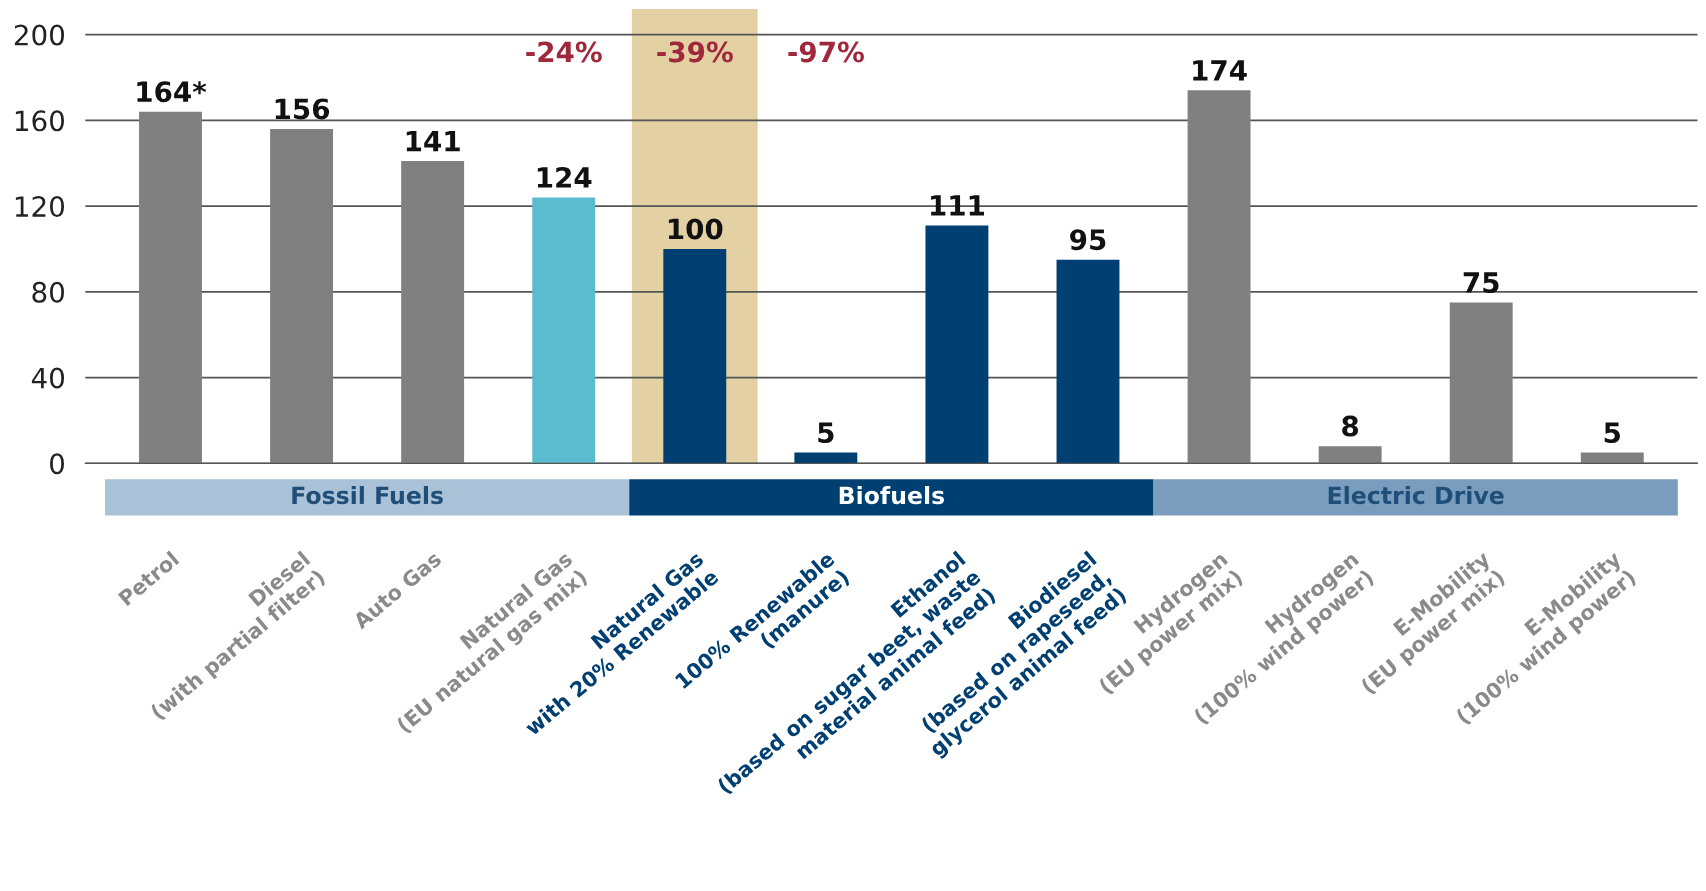 The width and height of the screenshot is (1706, 891). I want to click on text: Biofuels, so click(892, 495).